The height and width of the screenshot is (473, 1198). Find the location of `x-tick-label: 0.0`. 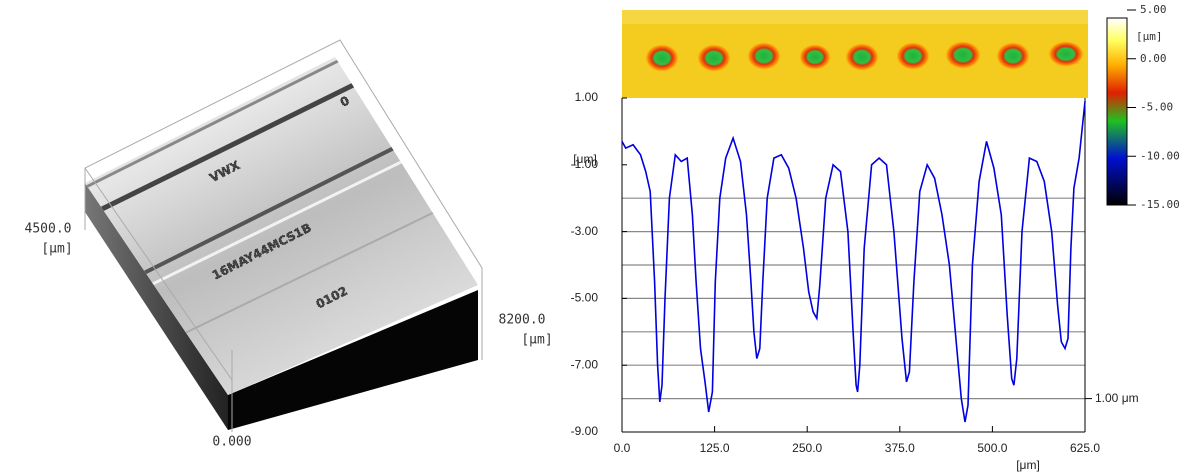

x-tick-label: 0.0 is located at coordinates (622, 448).